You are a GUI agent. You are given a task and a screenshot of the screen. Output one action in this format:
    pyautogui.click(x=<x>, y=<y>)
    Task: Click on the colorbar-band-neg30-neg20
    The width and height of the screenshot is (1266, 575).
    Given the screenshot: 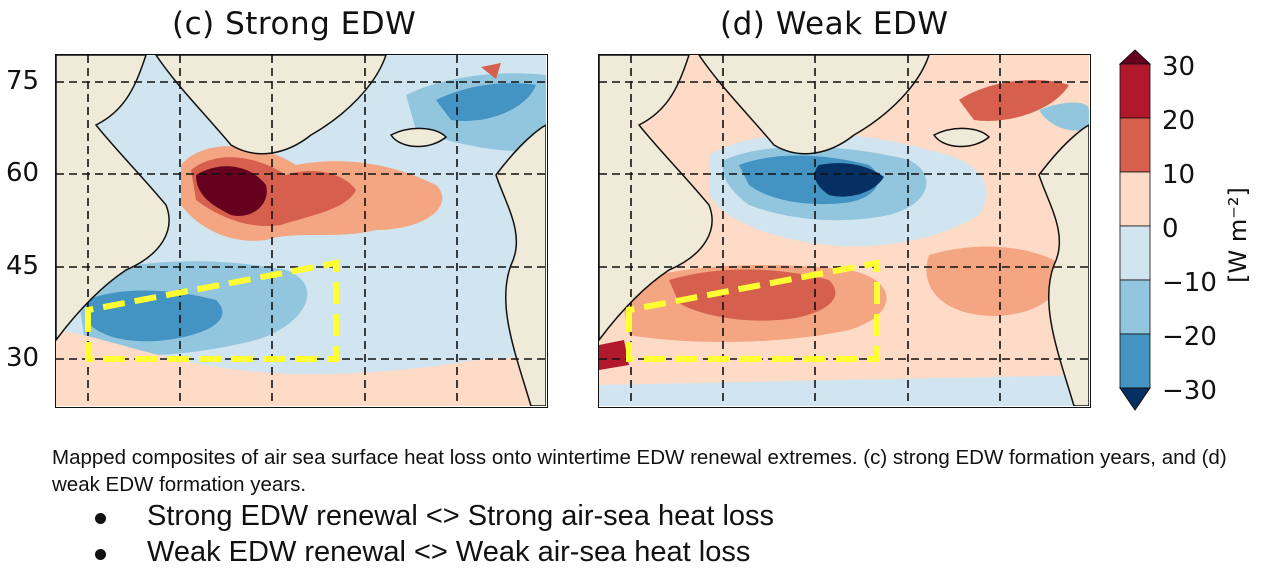 What is the action you would take?
    pyautogui.click(x=1135, y=361)
    